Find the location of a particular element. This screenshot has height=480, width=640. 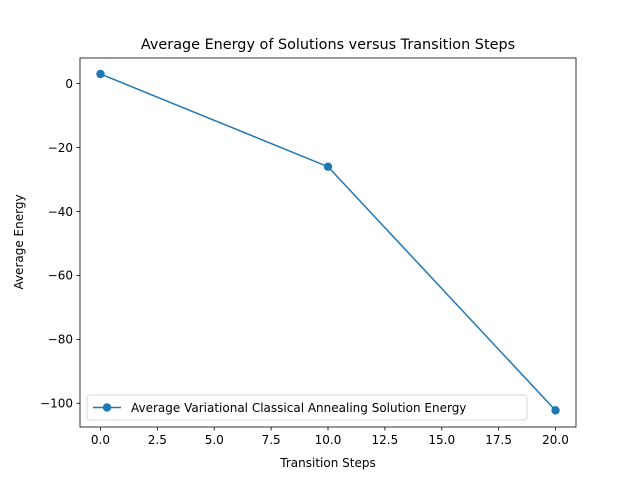

y-tick-label: 0 is located at coordinates (69, 84).